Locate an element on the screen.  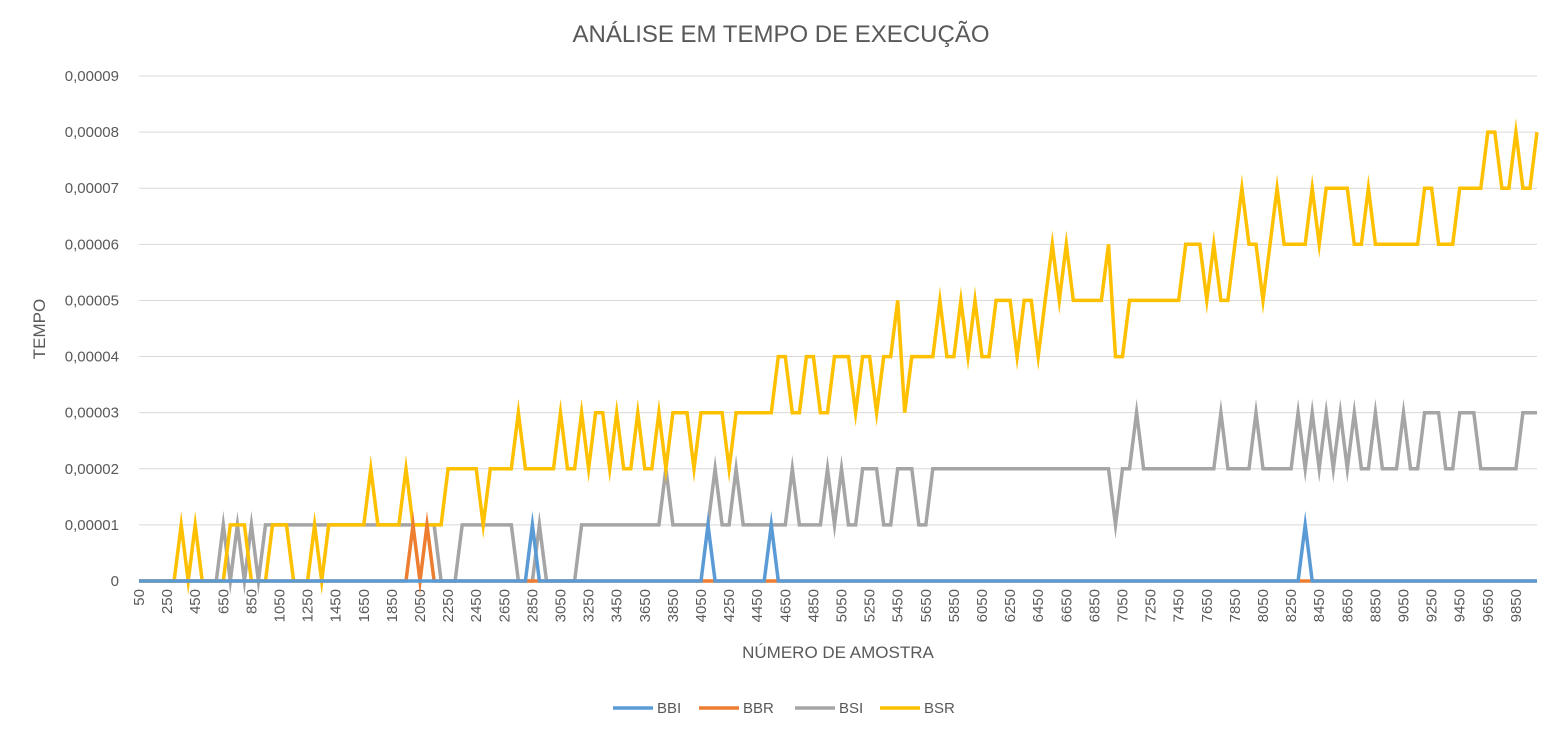
x-tick-label: 2650 is located at coordinates (504, 605).